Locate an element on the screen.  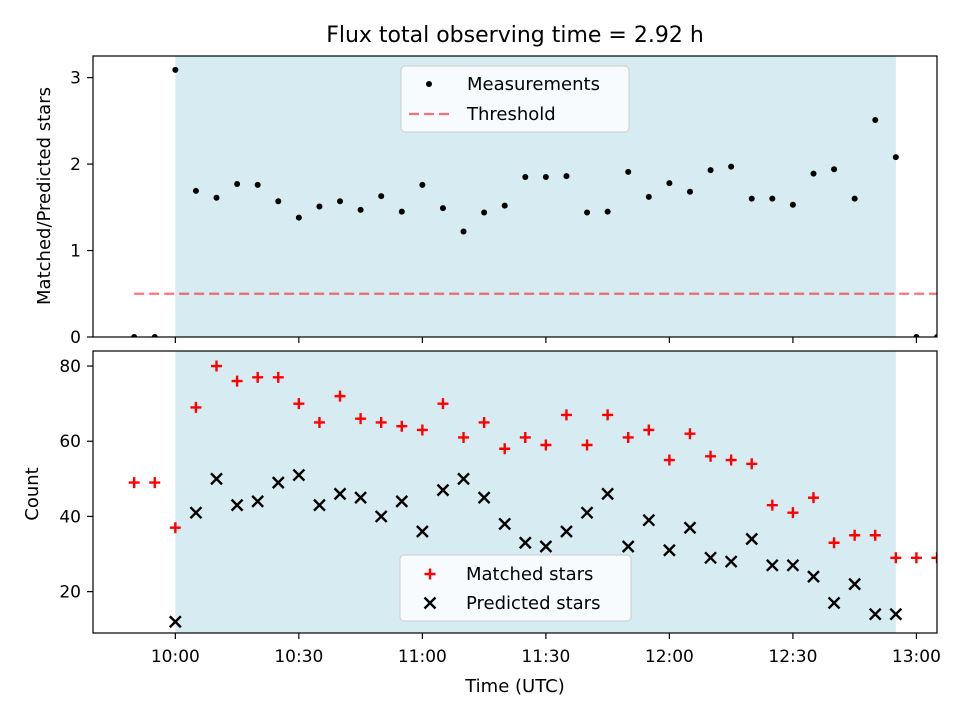
chart-title: Flux total observing time = 2.92 h is located at coordinates (515, 35).